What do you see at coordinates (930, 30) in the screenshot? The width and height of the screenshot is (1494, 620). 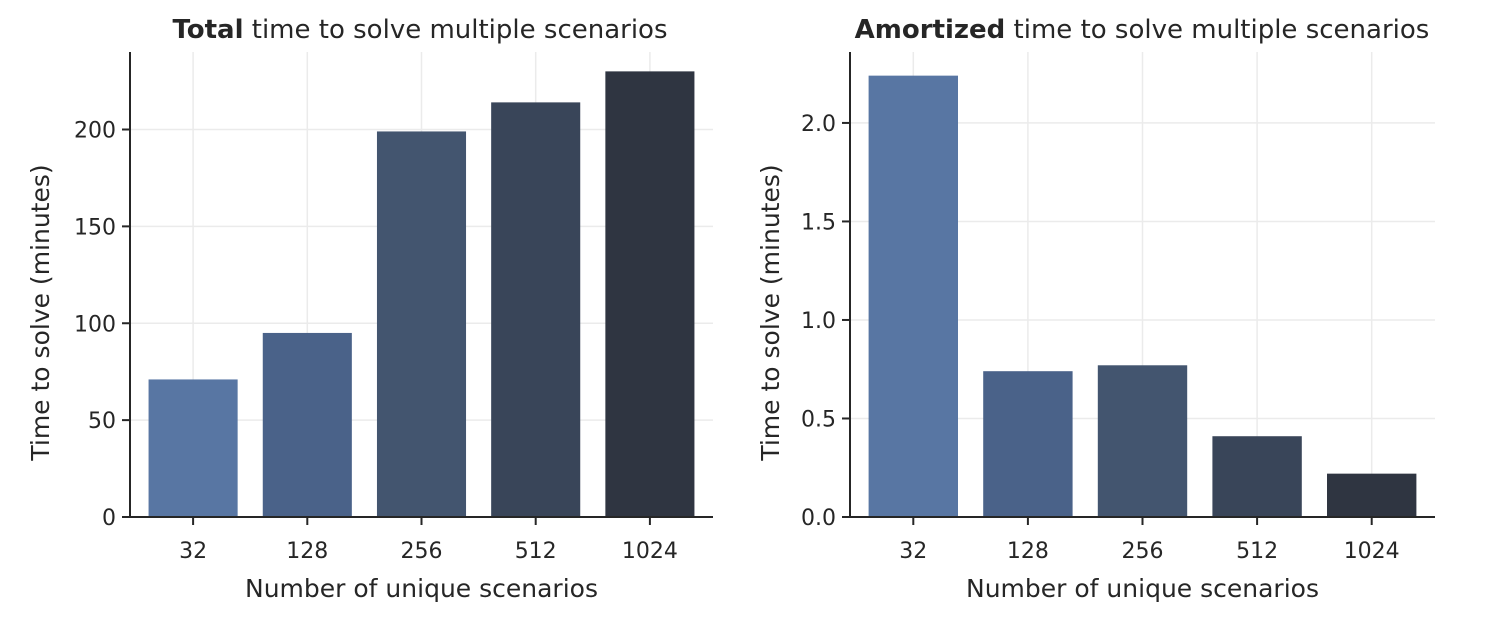 I see `chart-title-bold: Amortized` at bounding box center [930, 30].